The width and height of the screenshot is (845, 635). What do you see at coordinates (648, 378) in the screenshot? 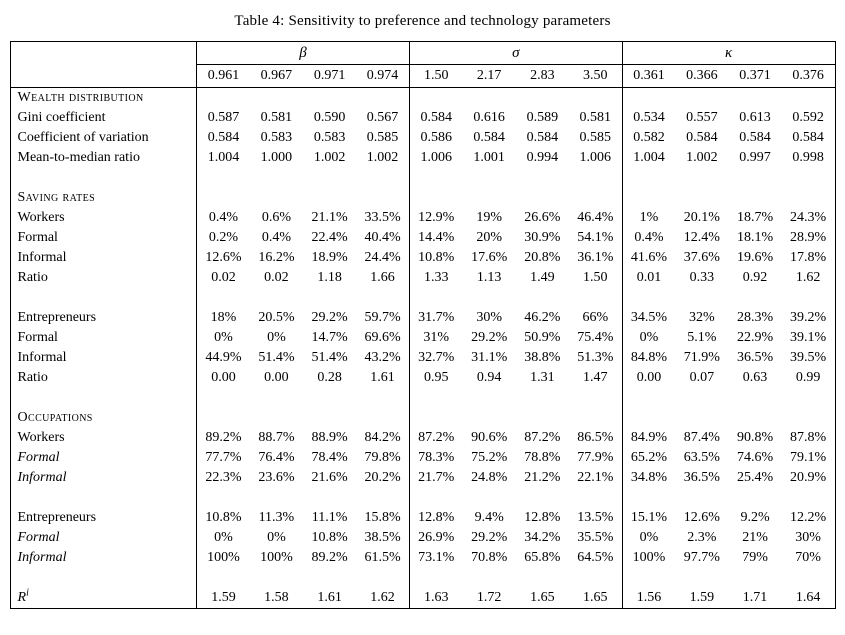
I see `value-cell: 0.00` at bounding box center [648, 378].